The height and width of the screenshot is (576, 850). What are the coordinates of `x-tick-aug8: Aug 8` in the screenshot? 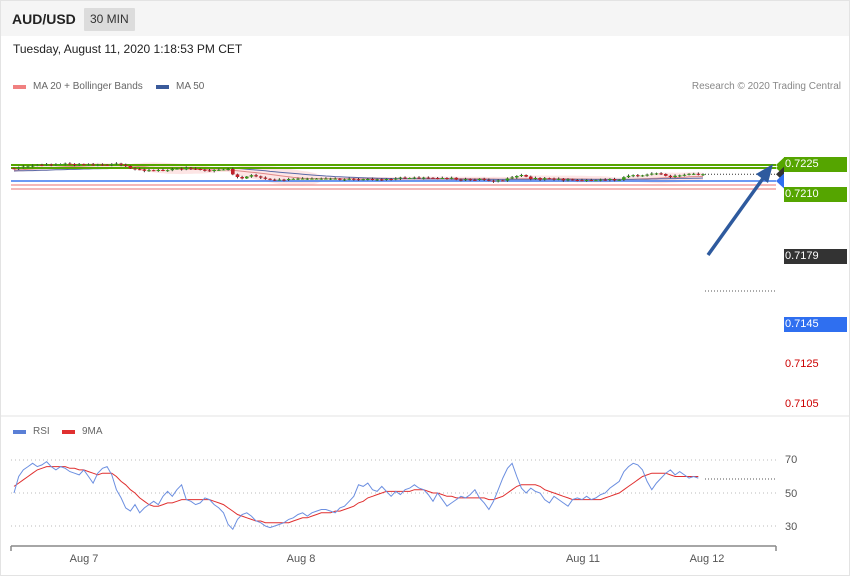 It's located at (301, 559).